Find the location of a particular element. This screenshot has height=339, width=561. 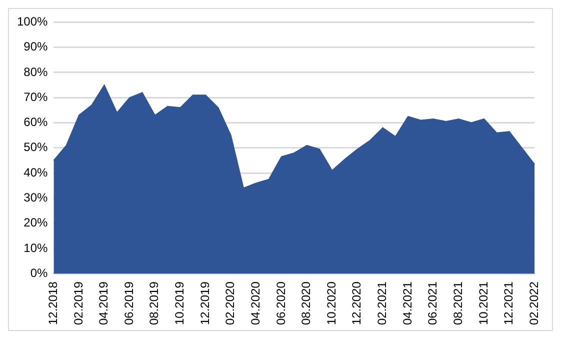

x-tick-label: 10.2021 is located at coordinates (483, 303).